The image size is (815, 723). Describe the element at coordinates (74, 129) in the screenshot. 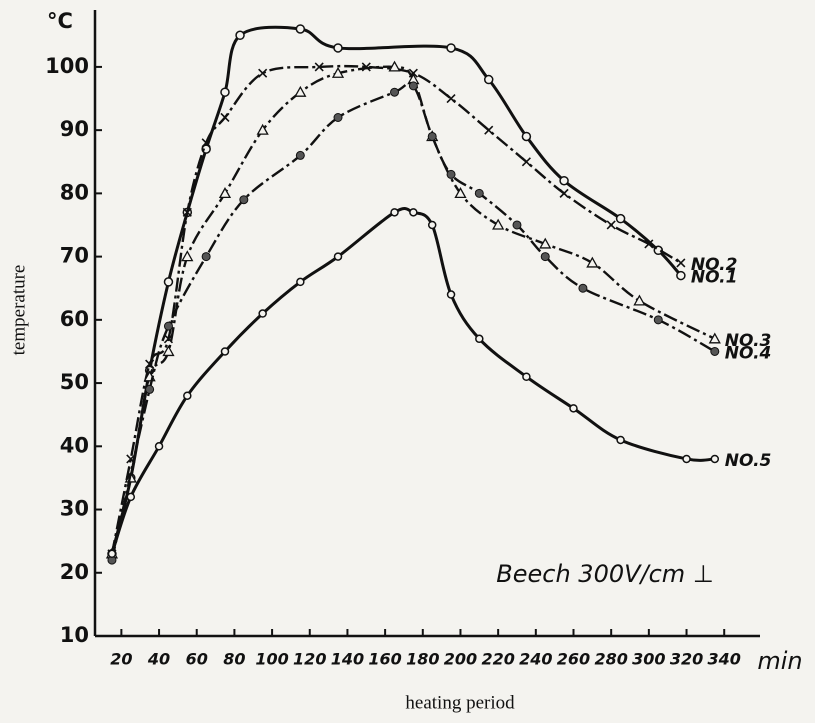

I see `y-tick-label: 90` at that location.